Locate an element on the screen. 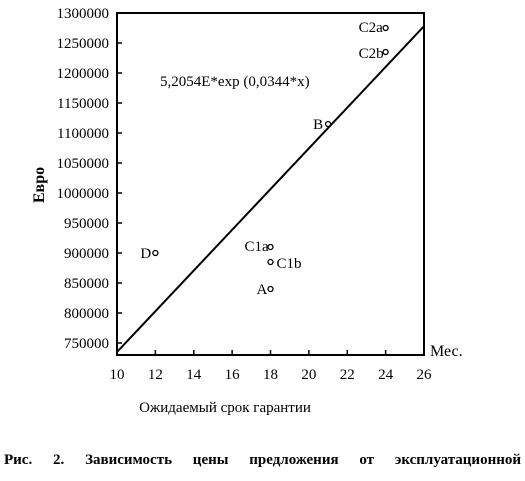 The width and height of the screenshot is (525, 481). point-label: A is located at coordinates (262, 290).